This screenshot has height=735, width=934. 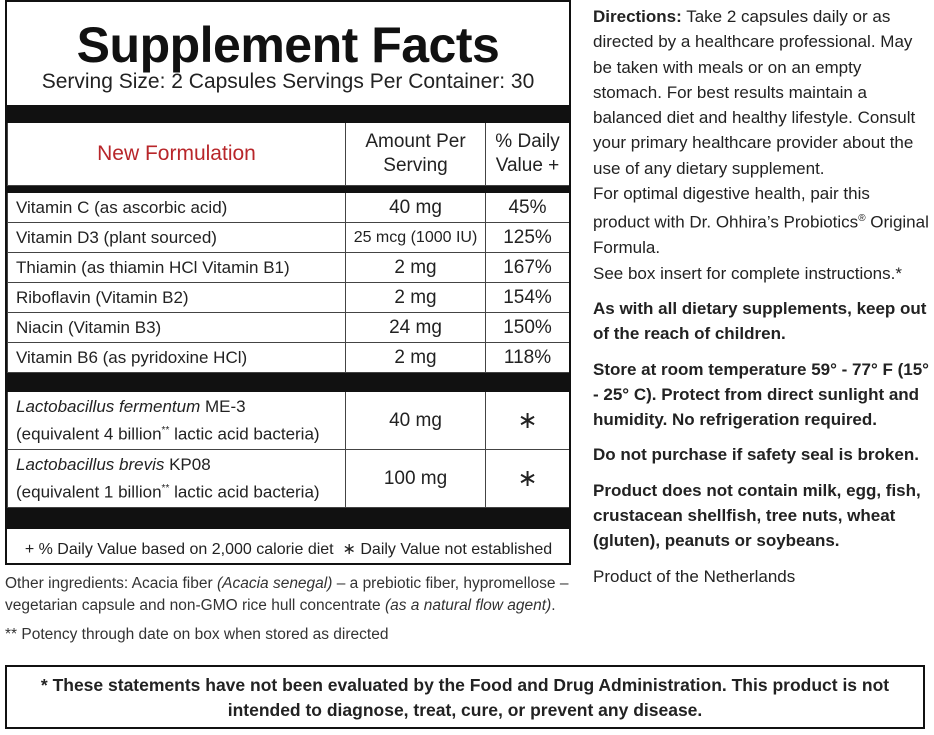 What do you see at coordinates (223, 406) in the screenshot?
I see `strain: ME-3` at bounding box center [223, 406].